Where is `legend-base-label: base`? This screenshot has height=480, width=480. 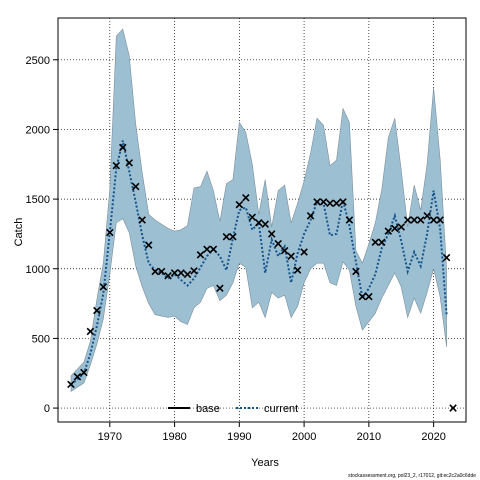 legend-base-label: base is located at coordinates (208, 409).